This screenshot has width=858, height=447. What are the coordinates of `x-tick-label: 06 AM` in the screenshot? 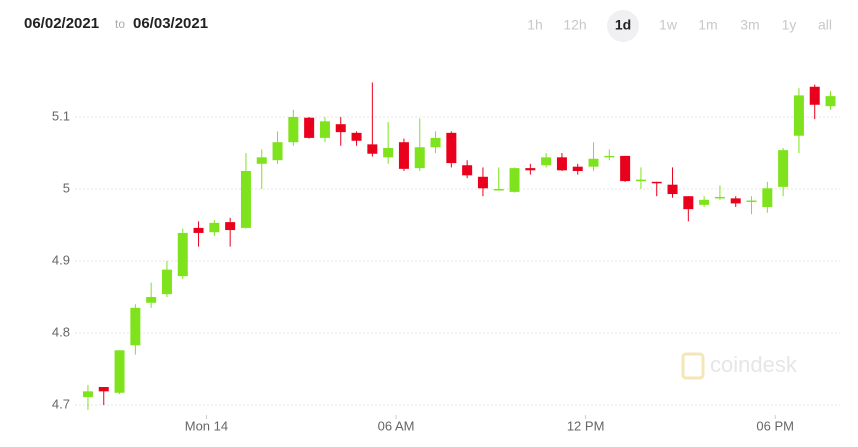 It's located at (396, 425).